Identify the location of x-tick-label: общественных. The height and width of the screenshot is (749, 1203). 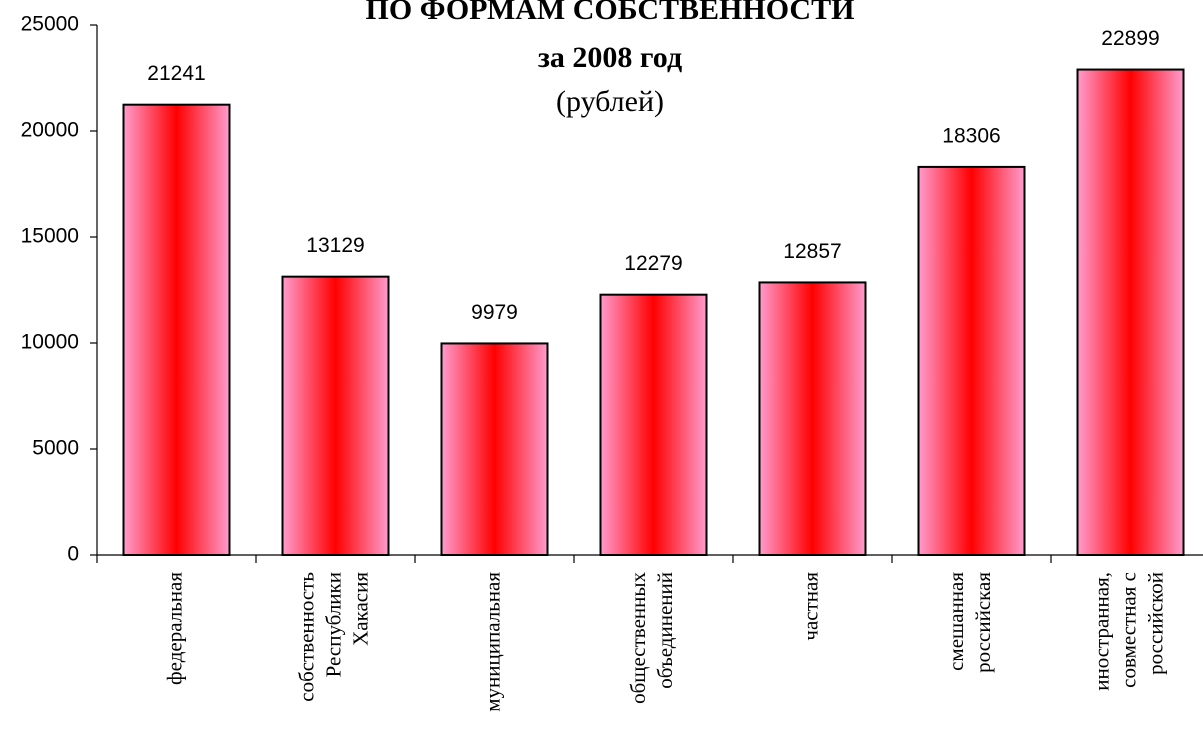
(638, 638).